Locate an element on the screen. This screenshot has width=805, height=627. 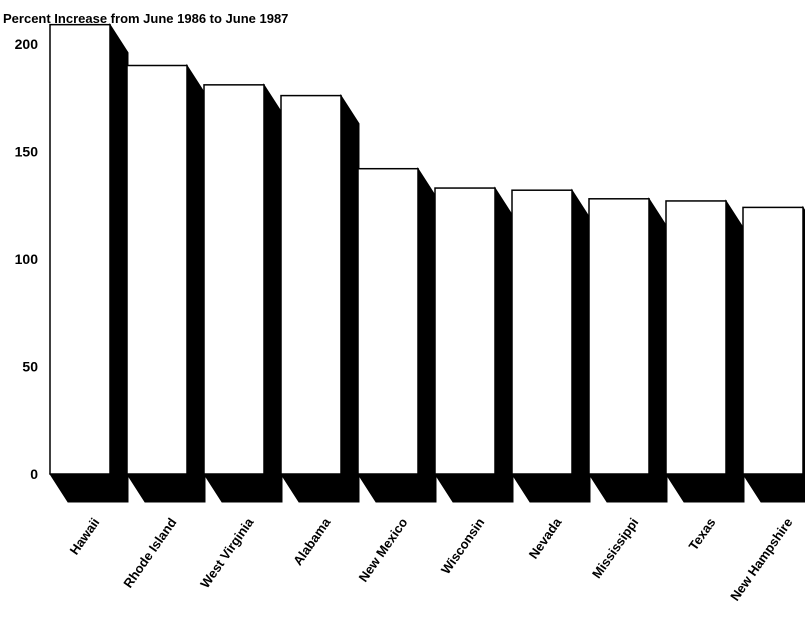
x-tick-label: New Mexico is located at coordinates (382, 550).